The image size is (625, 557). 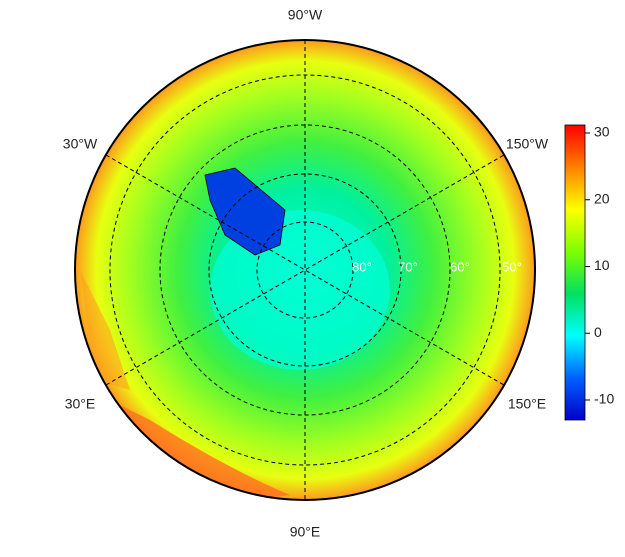 What do you see at coordinates (512, 266) in the screenshot?
I see `latitude-label: 50°` at bounding box center [512, 266].